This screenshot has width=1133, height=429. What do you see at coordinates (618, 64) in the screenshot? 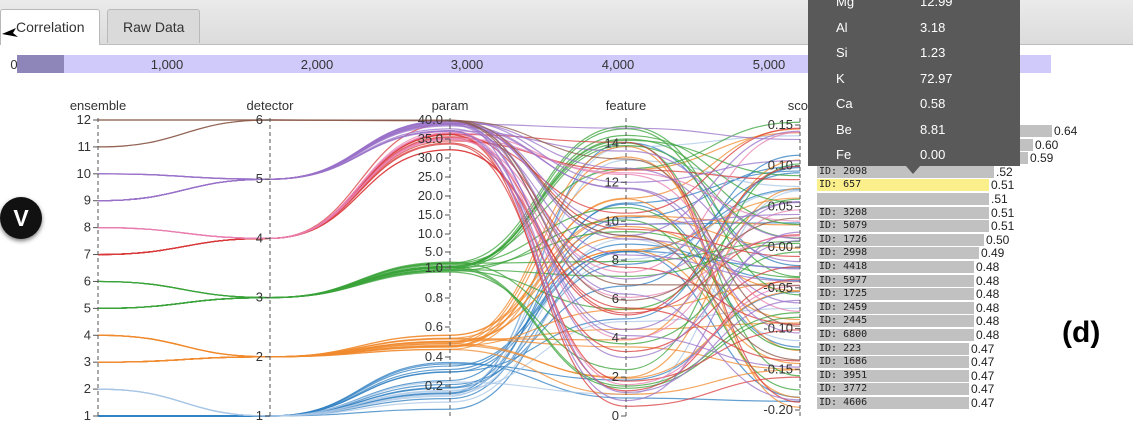
I see `timeline-tick: 4,000` at bounding box center [618, 64].